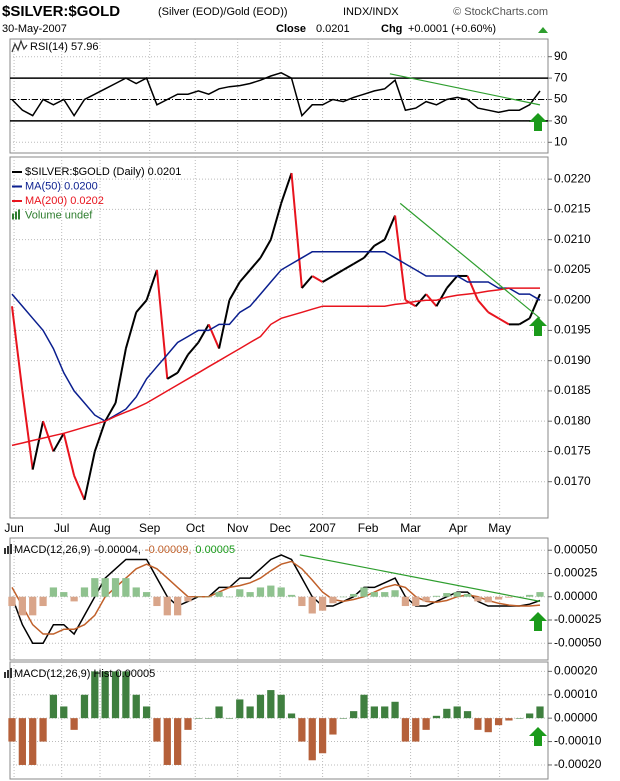 The height and width of the screenshot is (781, 620). What do you see at coordinates (572, 209) in the screenshot?
I see `y-tick-label: 0.0215` at bounding box center [572, 209].